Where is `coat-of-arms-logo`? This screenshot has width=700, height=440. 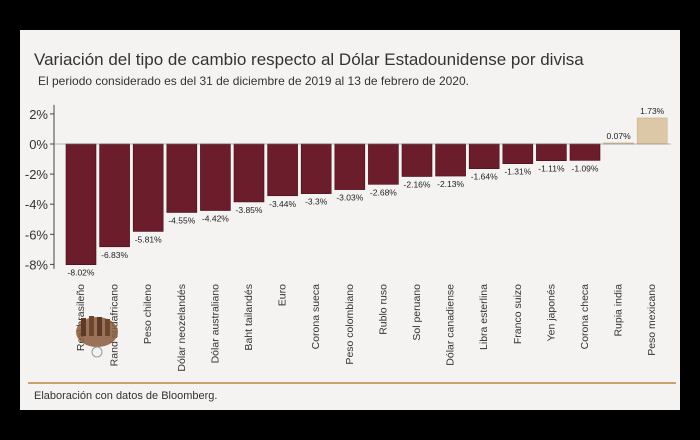 coat-of-arms-logo is located at coordinates (97, 337).